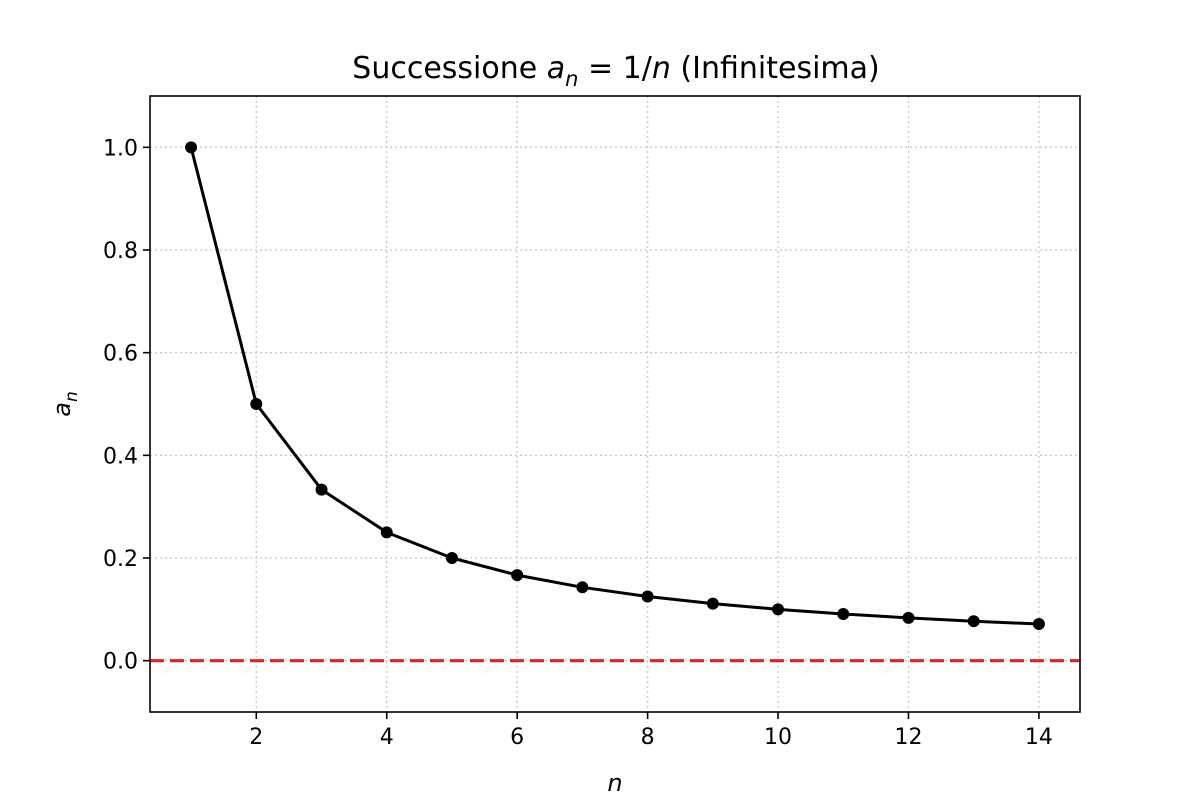  What do you see at coordinates (517, 737) in the screenshot?
I see `x-tick-label: 6` at bounding box center [517, 737].